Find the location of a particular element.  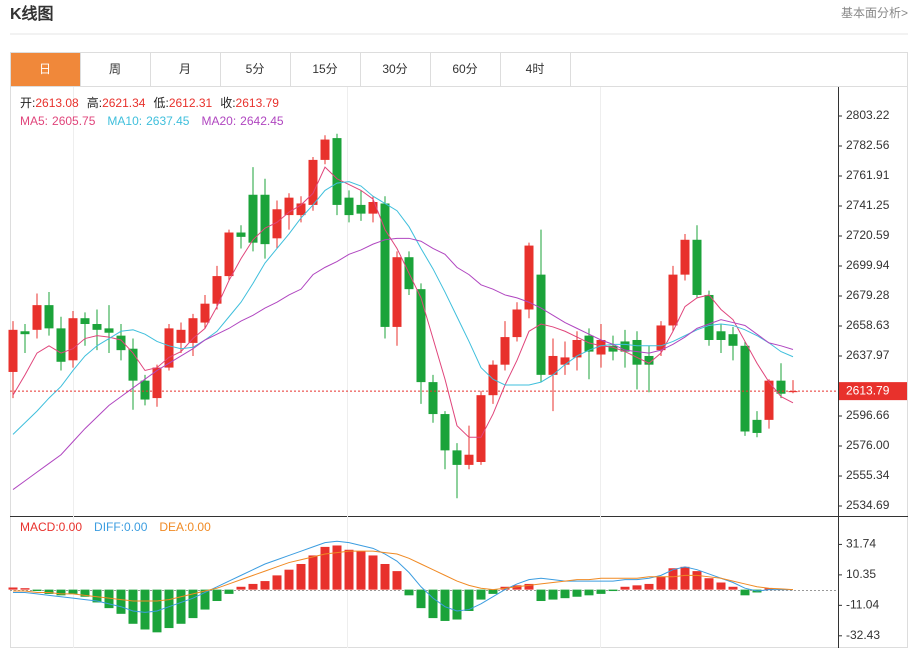

y-tick-label: 2782.56 is located at coordinates (868, 145).